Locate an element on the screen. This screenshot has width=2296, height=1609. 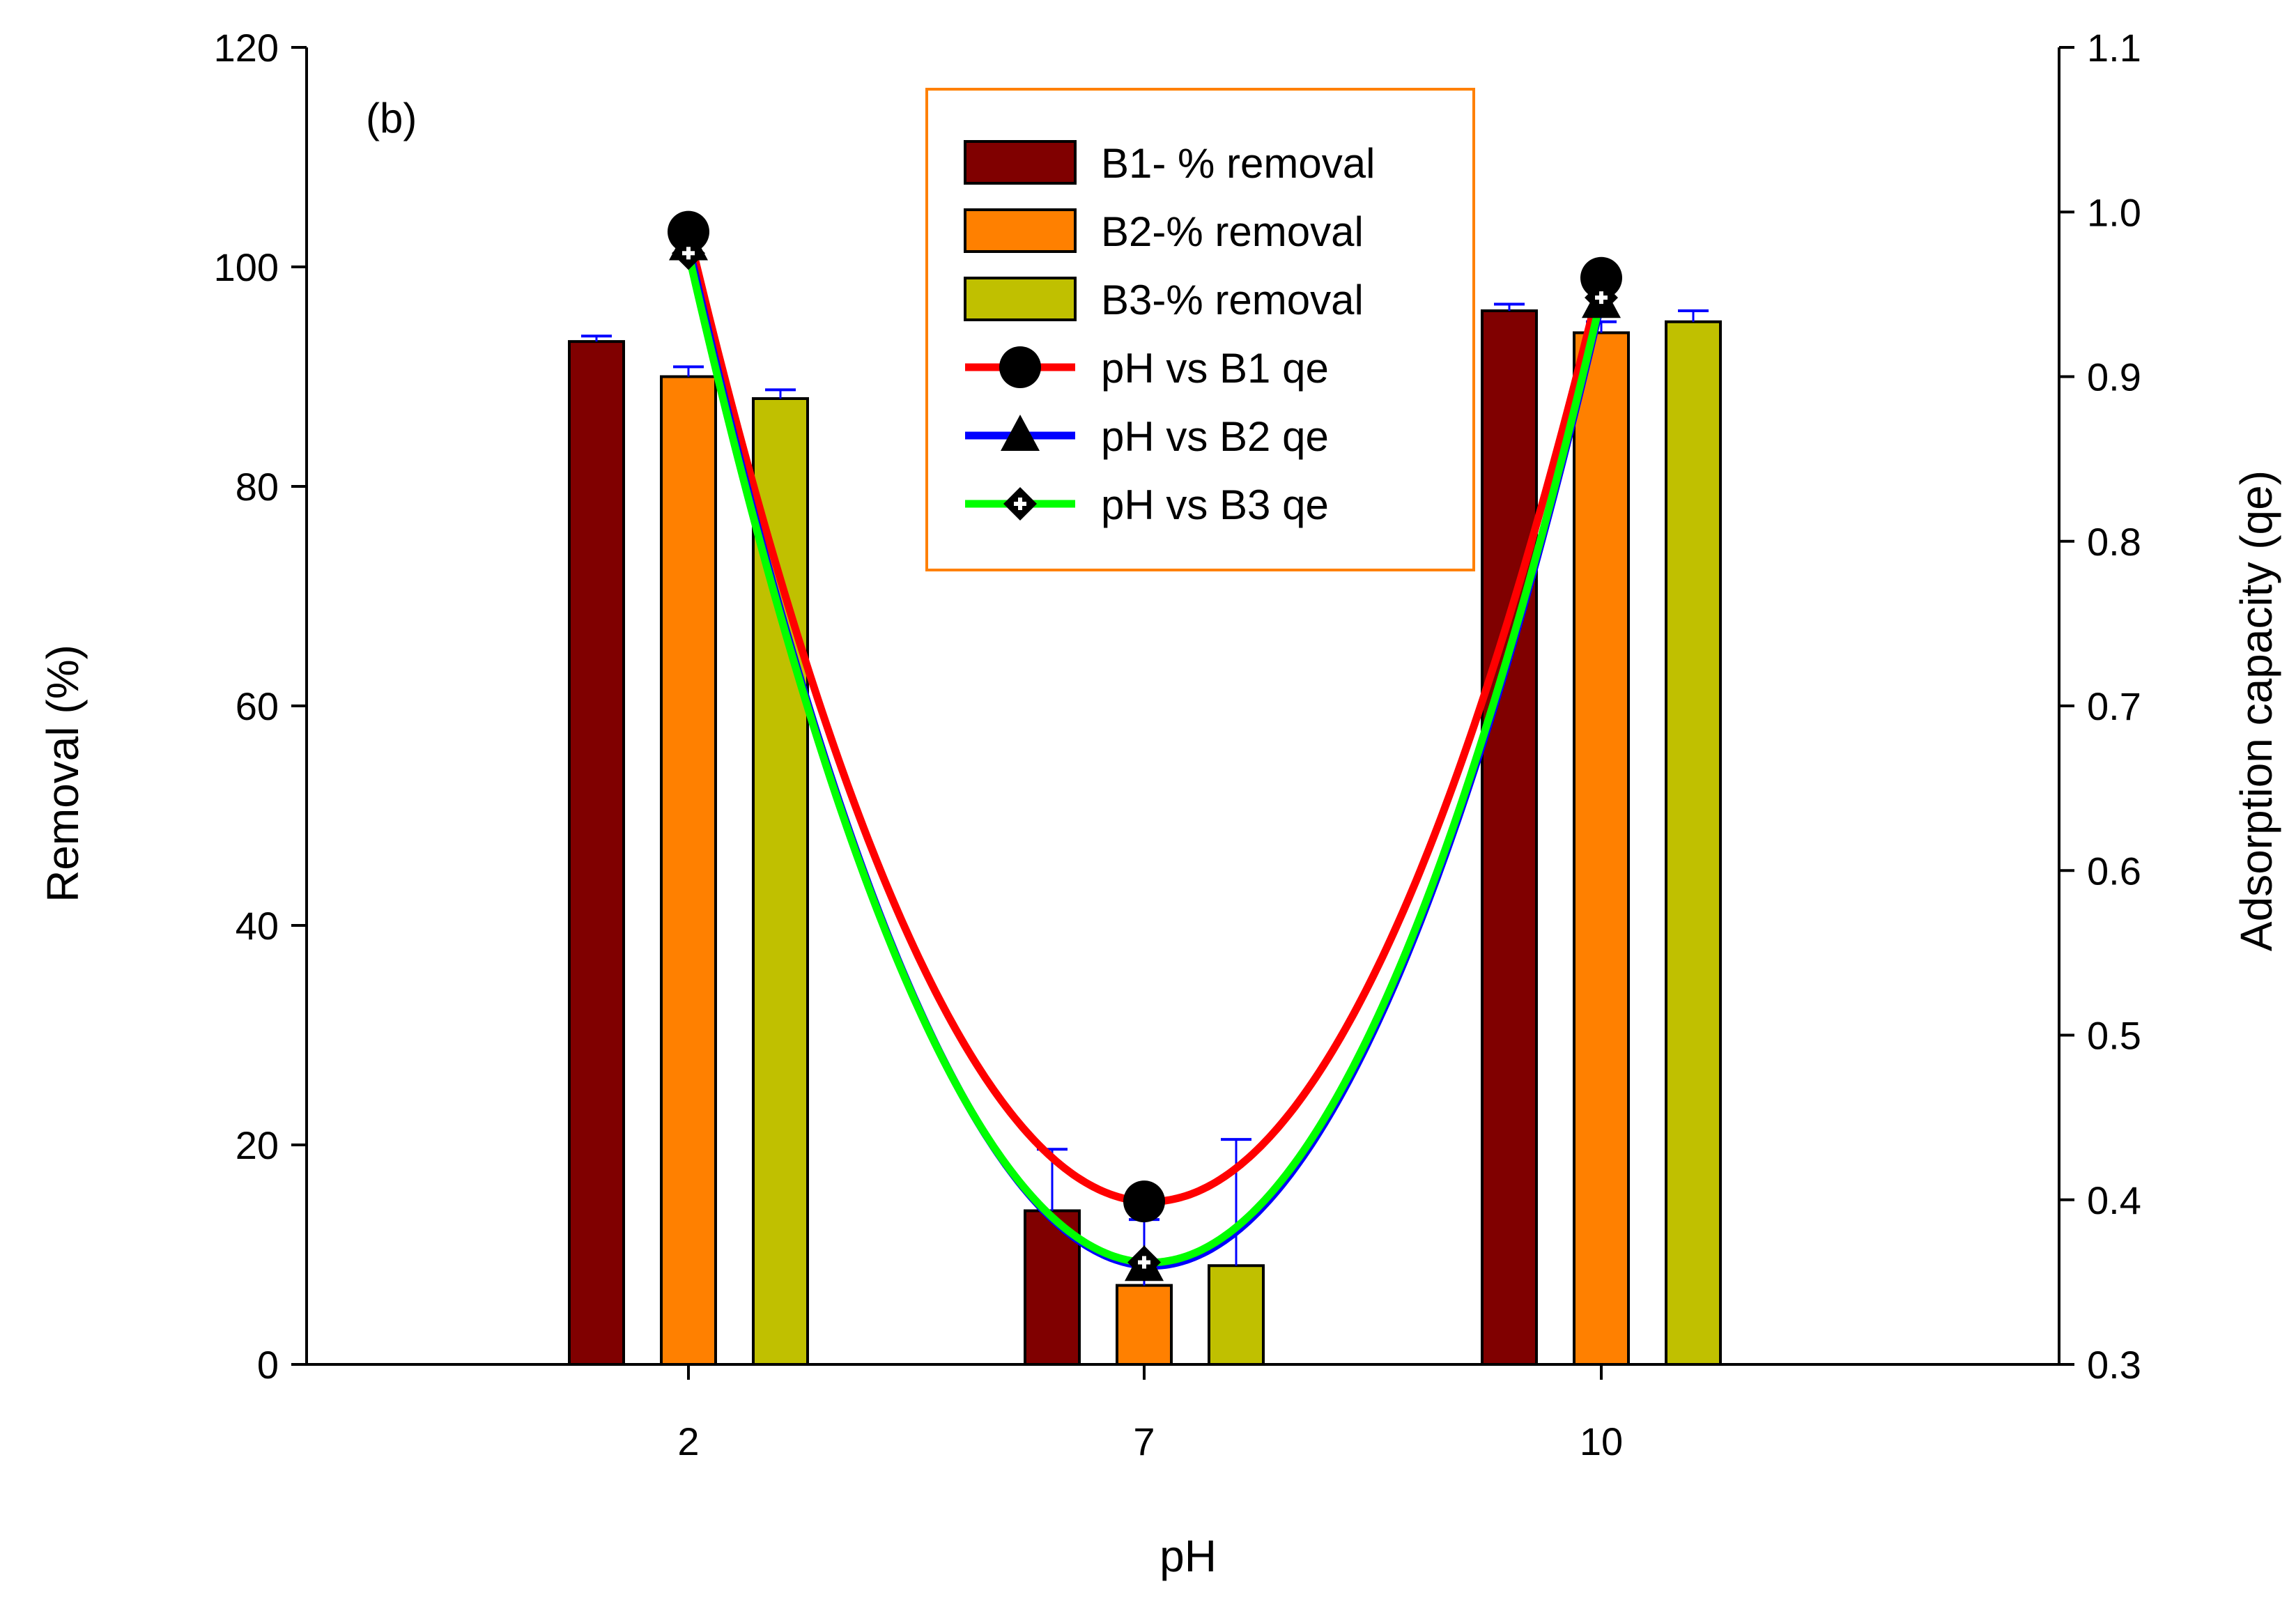
qe-point-3-2-cross-v is located at coordinates (688, 253).